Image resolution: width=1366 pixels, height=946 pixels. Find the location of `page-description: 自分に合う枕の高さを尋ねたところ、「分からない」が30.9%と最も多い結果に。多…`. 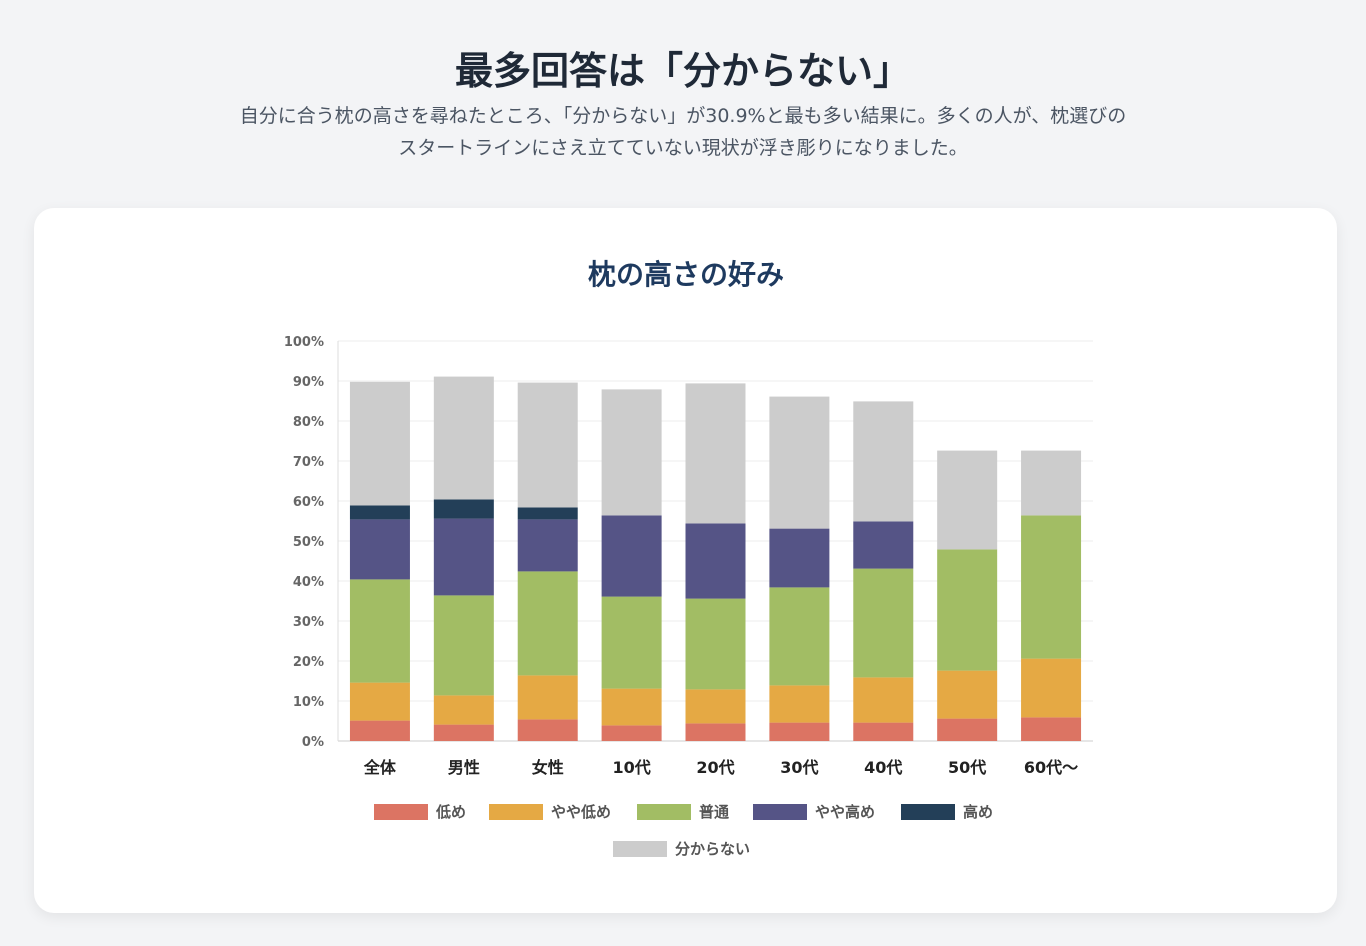

page-description: 自分に合う枕の高さを尋ねたところ、「分からない」が30.9%と最も多い結果に。多… is located at coordinates (683, 132).